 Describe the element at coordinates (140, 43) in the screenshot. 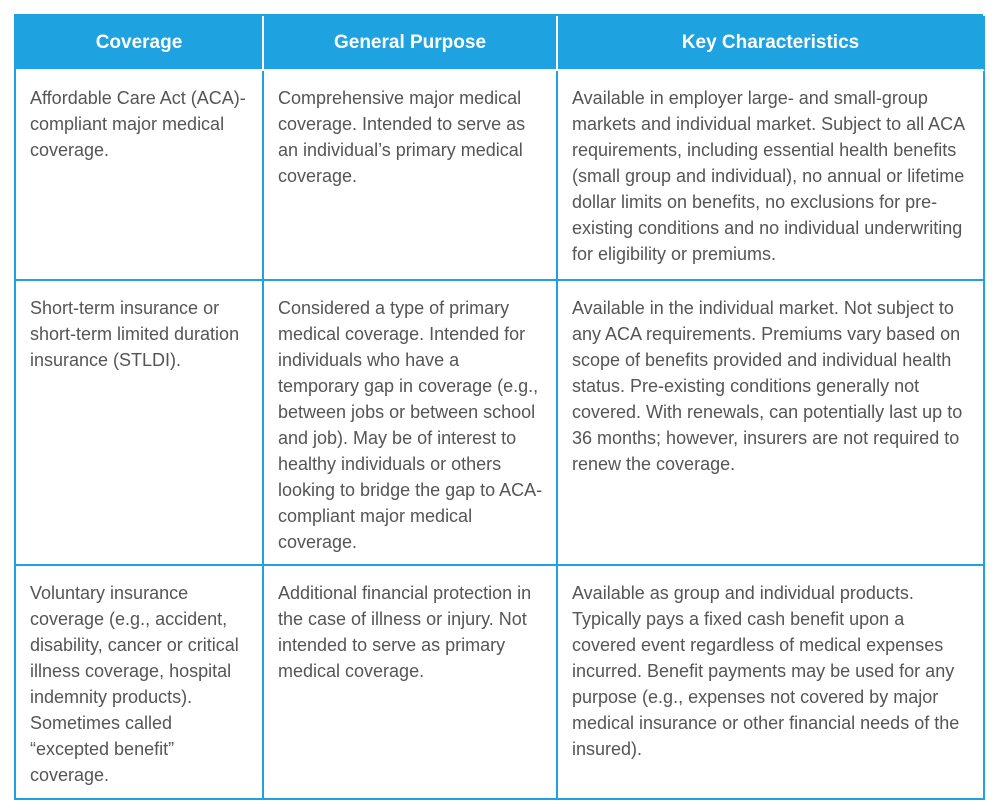

I see `header-coverage: Coverage` at that location.